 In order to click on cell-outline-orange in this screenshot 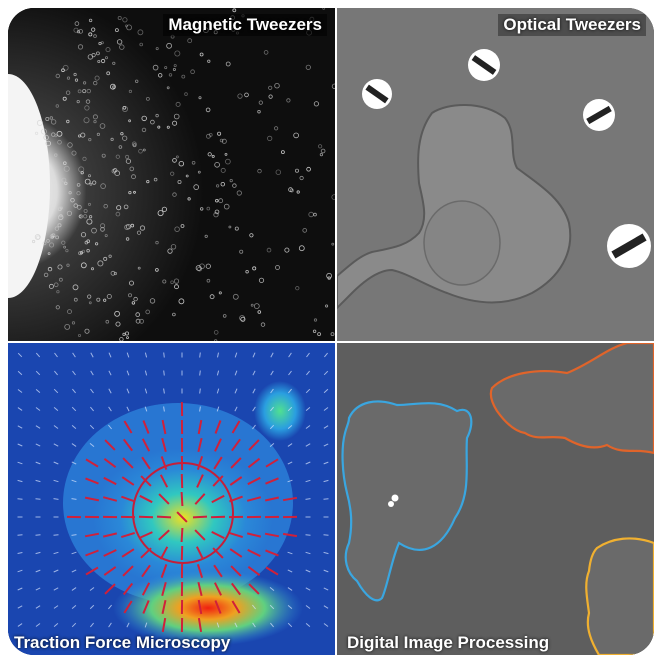, I will do `click(571, 399)`.